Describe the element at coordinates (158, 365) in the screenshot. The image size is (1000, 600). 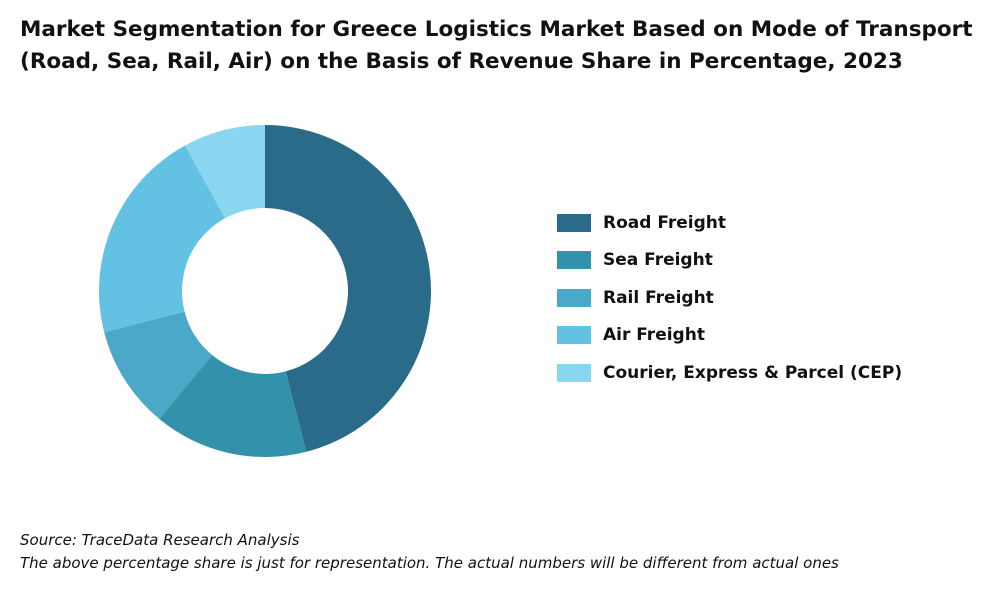
I see `donut-slice-rail-freight` at that location.